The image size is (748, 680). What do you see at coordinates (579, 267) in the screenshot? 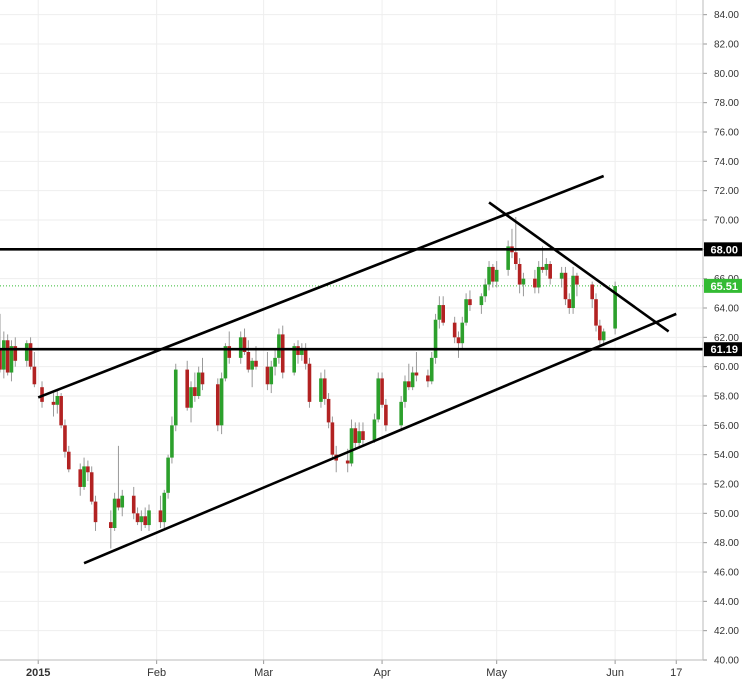
I see `trendline` at bounding box center [579, 267].